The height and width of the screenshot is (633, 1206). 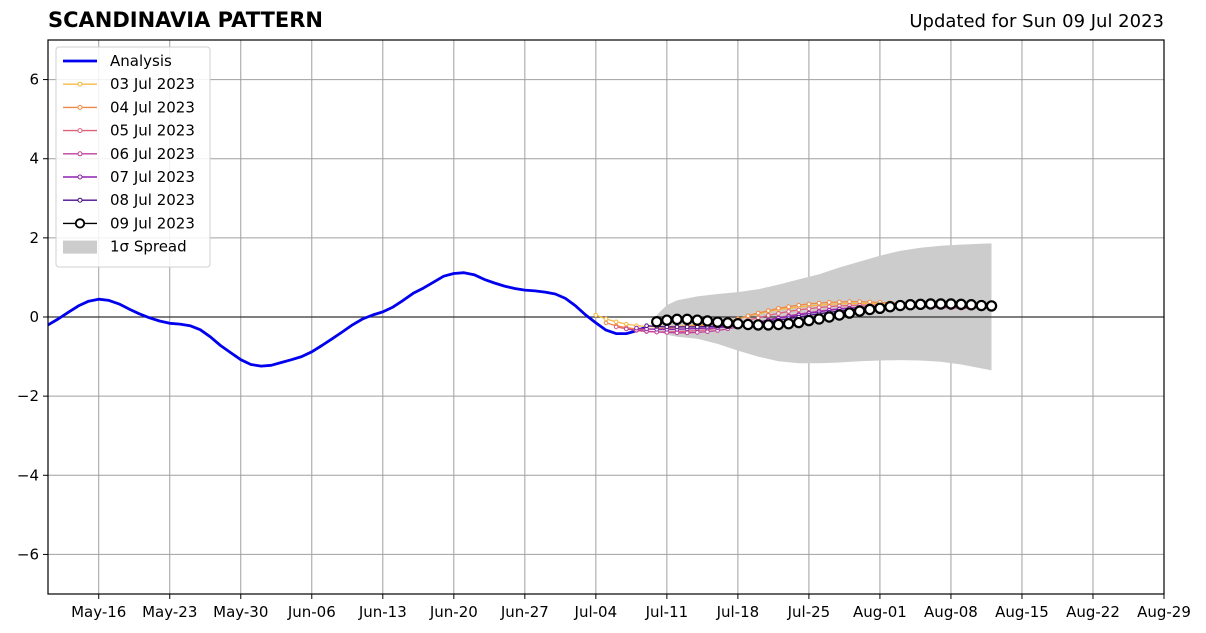 I want to click on series-group, so click(x=522, y=319).